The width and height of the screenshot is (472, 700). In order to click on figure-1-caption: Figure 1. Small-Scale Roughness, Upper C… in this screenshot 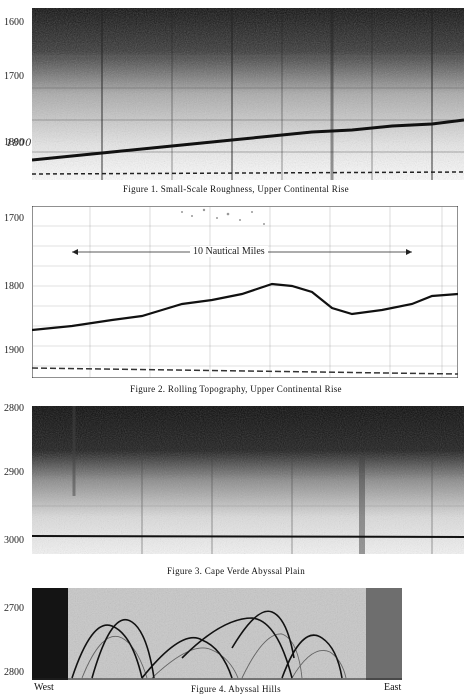, I will do `click(236, 189)`.